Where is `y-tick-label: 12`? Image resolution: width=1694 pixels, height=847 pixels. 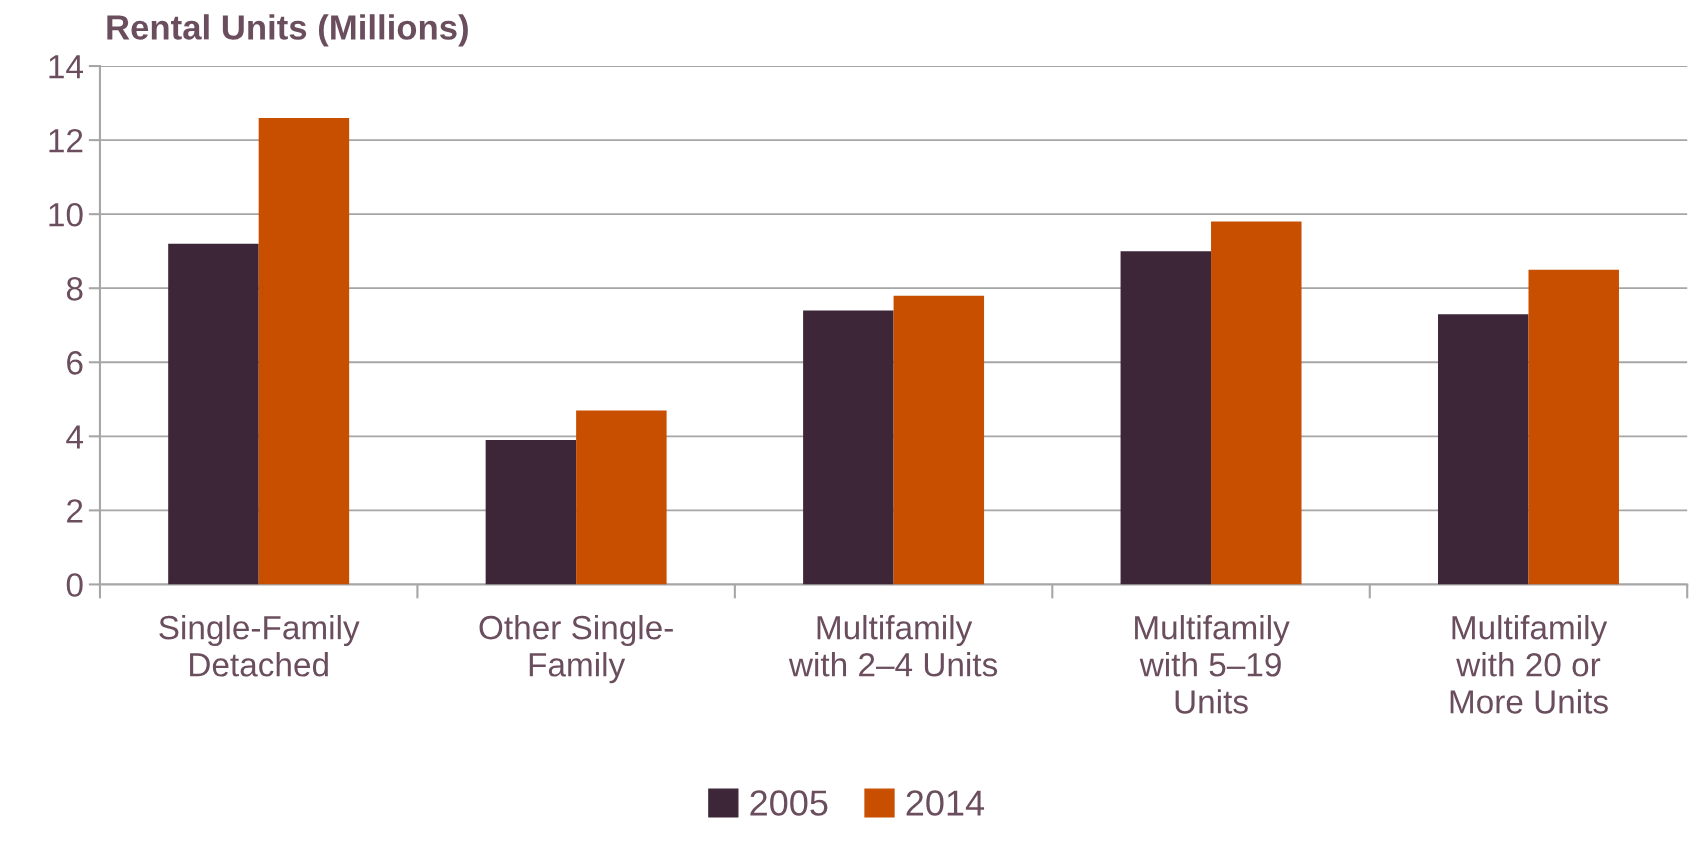
y-tick-label: 12 is located at coordinates (66, 140).